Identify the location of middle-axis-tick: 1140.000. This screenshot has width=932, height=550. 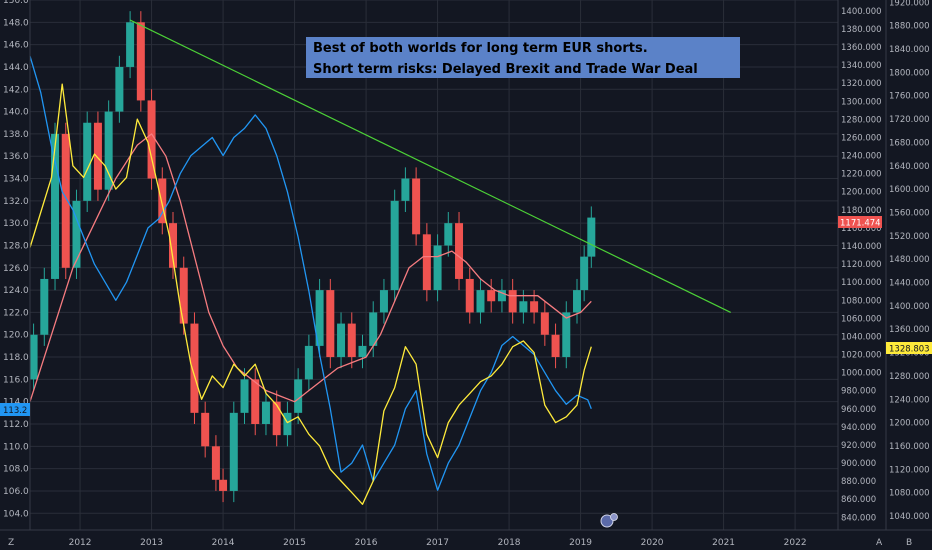
(861, 247).